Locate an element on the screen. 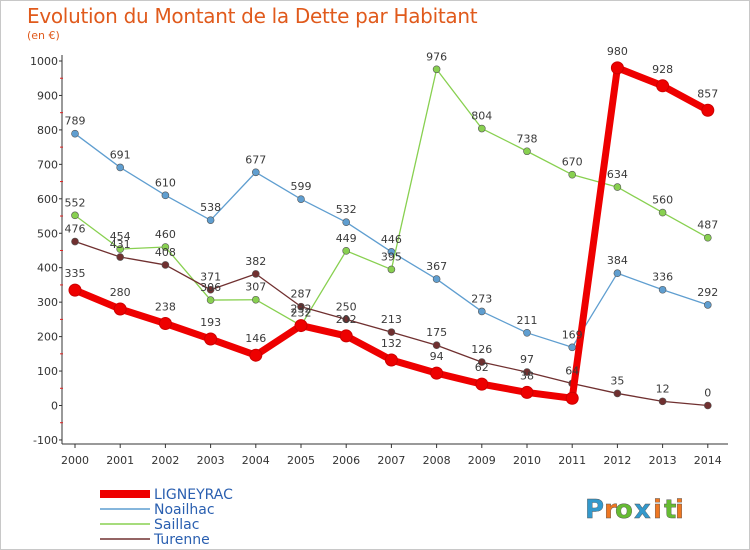 This screenshot has height=550, width=750. legend-label: Turenne is located at coordinates (181, 540).